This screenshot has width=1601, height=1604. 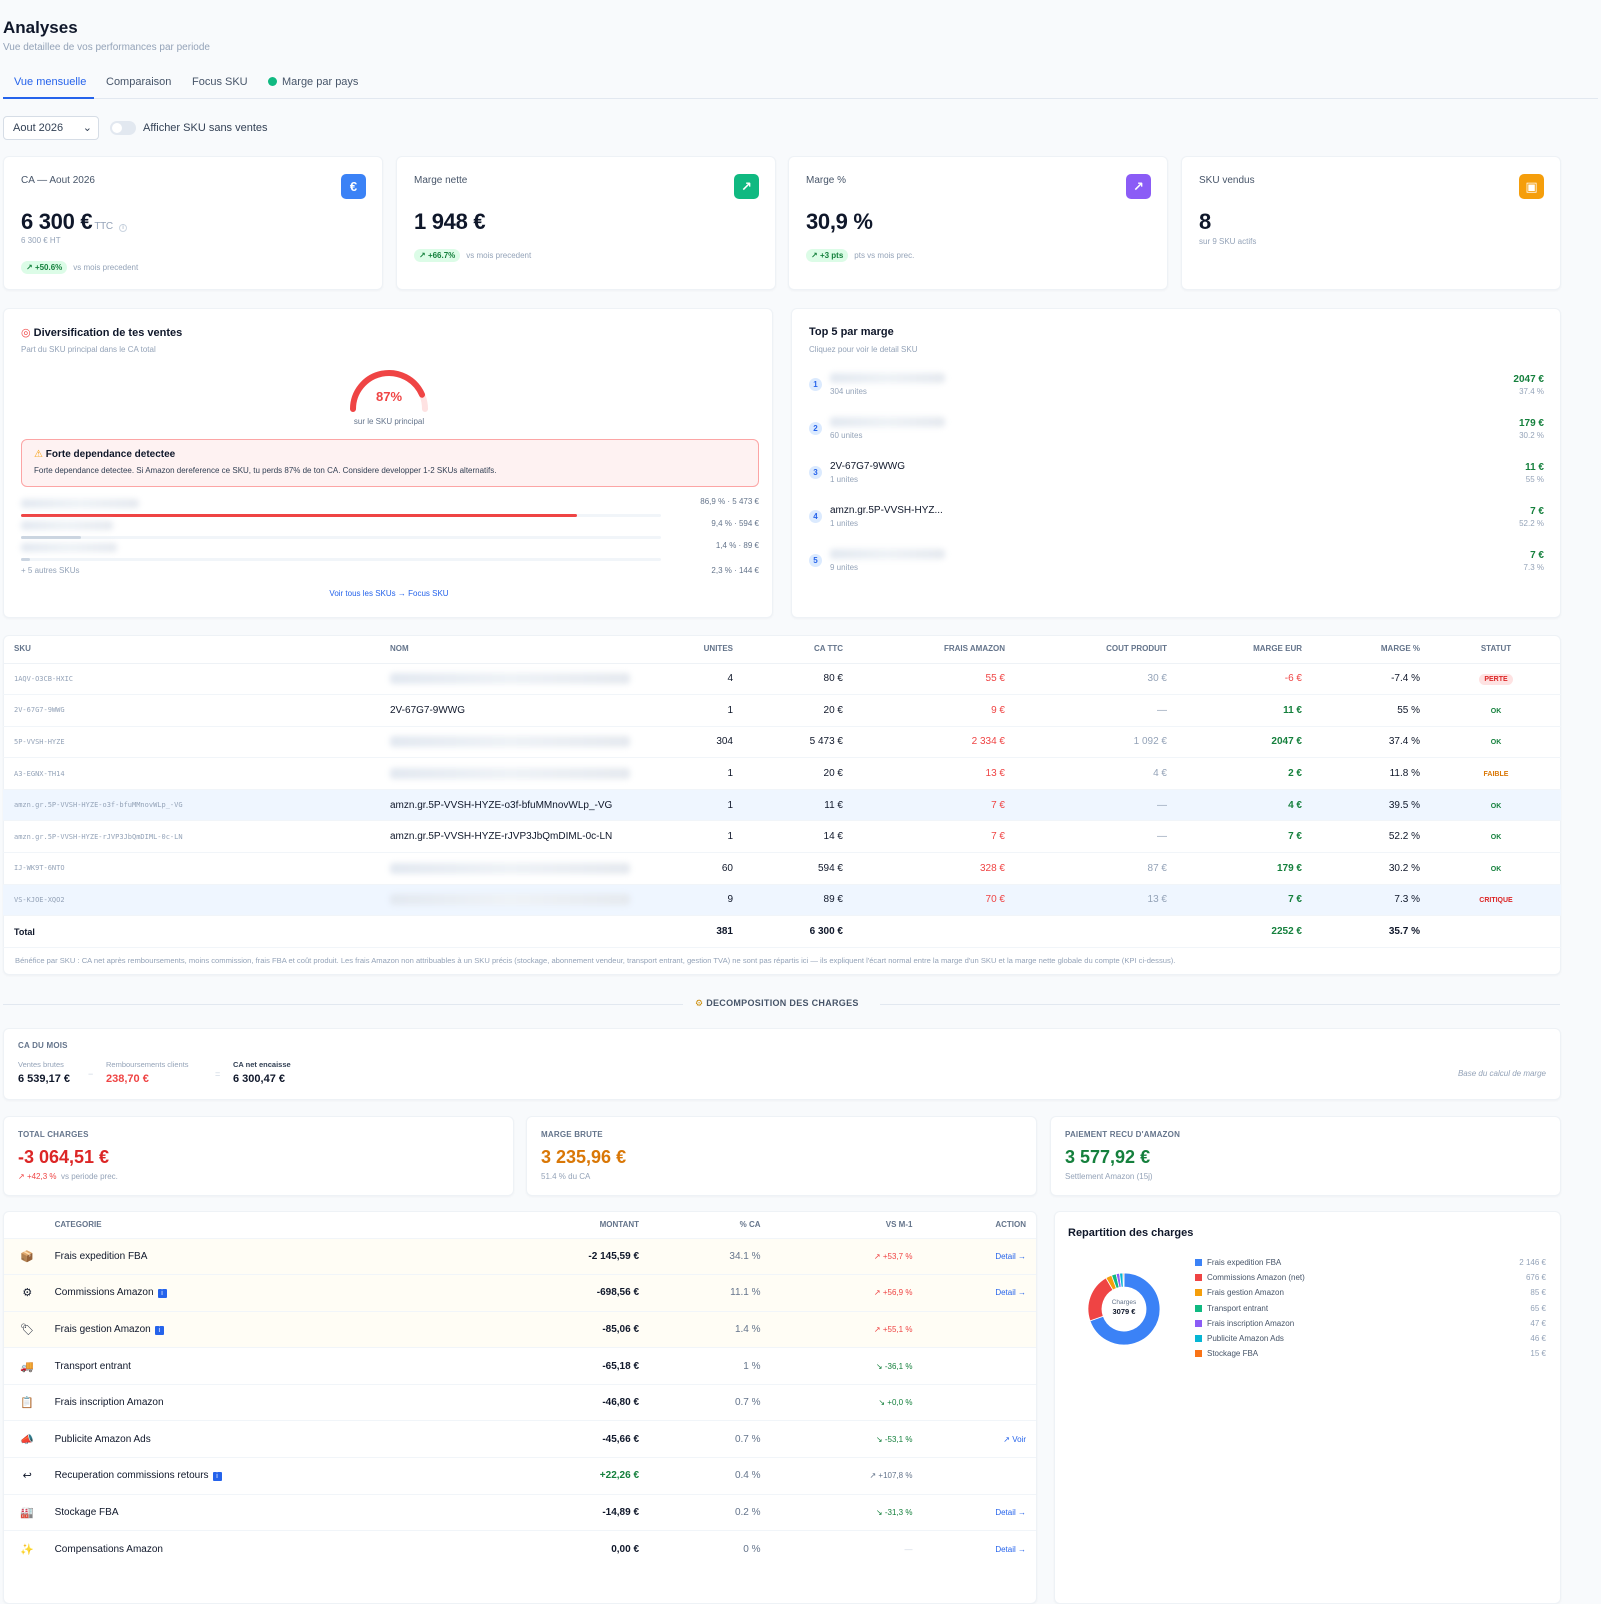 I want to click on see-all-skus-link: Voir tous les SKUs → Focus SKU, so click(x=389, y=593).